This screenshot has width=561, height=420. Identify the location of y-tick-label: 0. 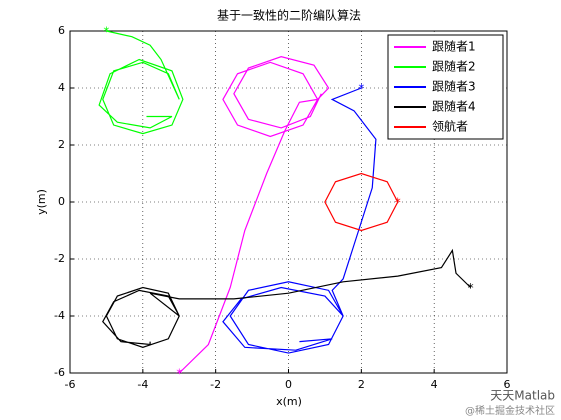
(61, 201).